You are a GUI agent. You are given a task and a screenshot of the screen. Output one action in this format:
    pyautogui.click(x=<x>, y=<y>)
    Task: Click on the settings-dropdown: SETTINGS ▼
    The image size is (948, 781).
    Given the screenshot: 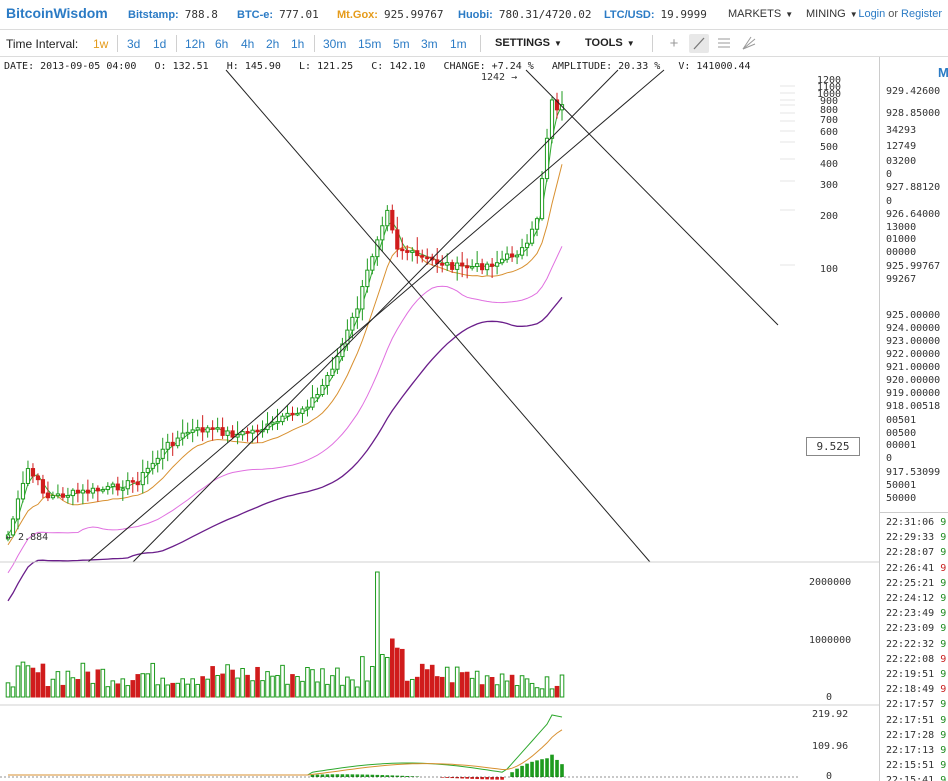 What is the action you would take?
    pyautogui.click(x=528, y=43)
    